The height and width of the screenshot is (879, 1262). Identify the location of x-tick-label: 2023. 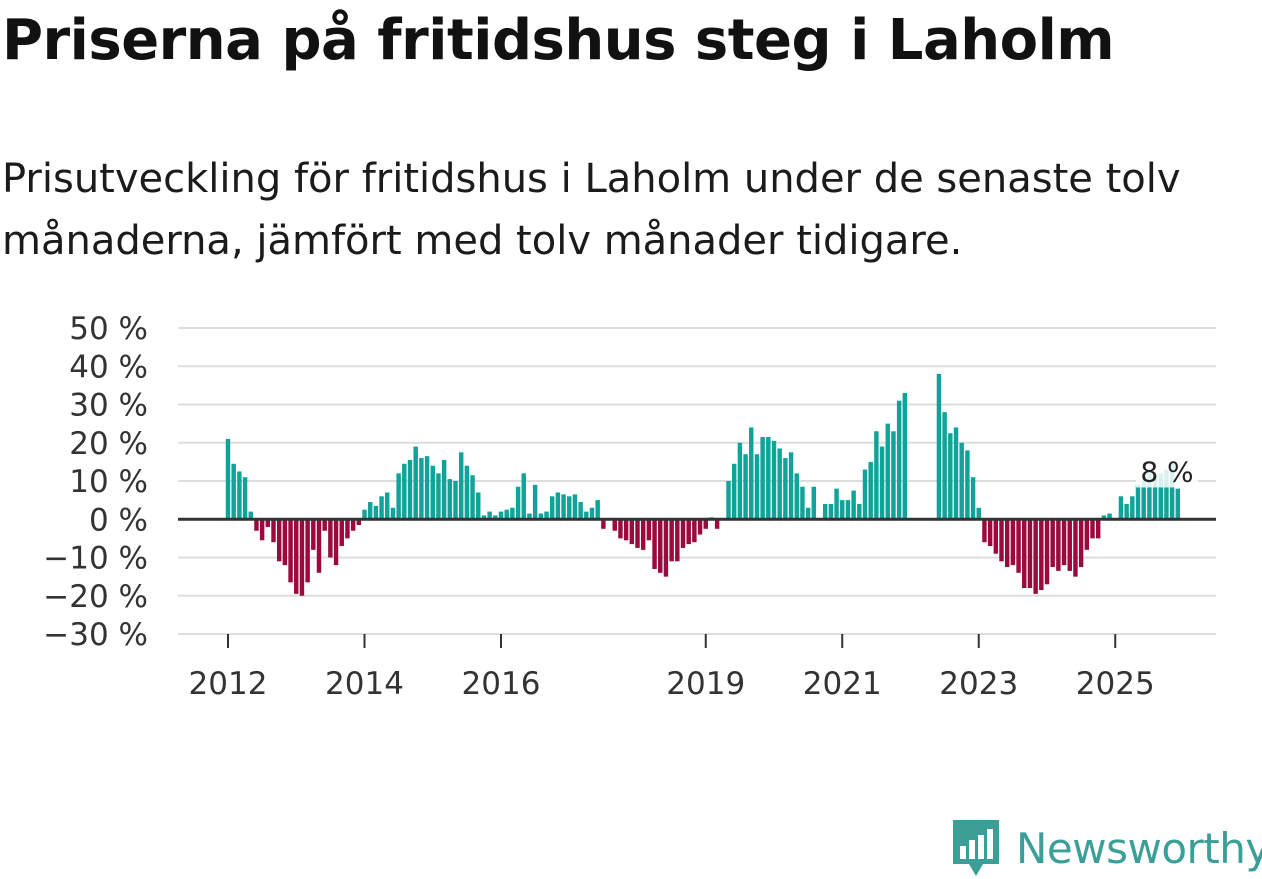
(978, 684).